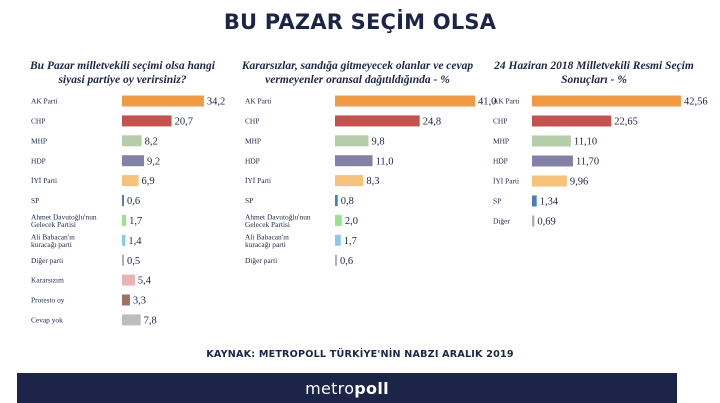  Describe the element at coordinates (377, 141) in the screenshot. I see `value-label: 9,8` at that location.